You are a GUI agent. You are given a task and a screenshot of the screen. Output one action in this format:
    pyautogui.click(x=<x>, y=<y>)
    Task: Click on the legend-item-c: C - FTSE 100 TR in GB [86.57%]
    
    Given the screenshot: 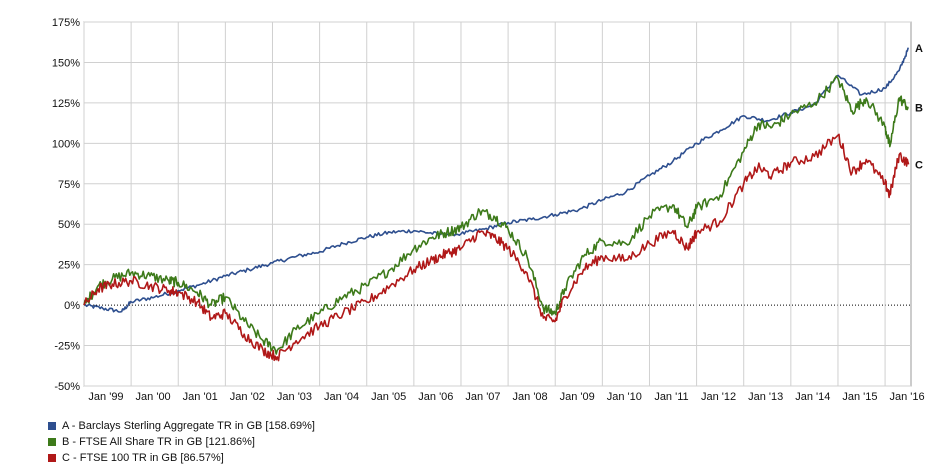 What is the action you would take?
    pyautogui.click(x=181, y=458)
    